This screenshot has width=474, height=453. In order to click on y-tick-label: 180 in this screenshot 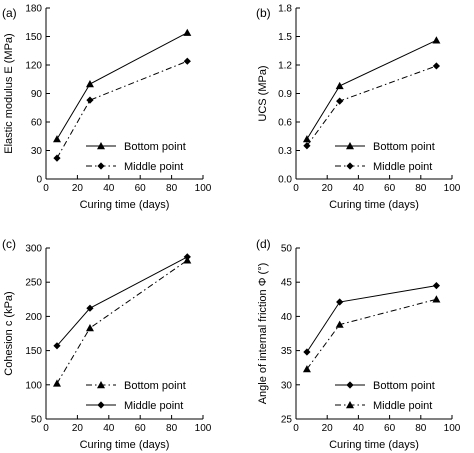, I will do `click(33, 9)`.